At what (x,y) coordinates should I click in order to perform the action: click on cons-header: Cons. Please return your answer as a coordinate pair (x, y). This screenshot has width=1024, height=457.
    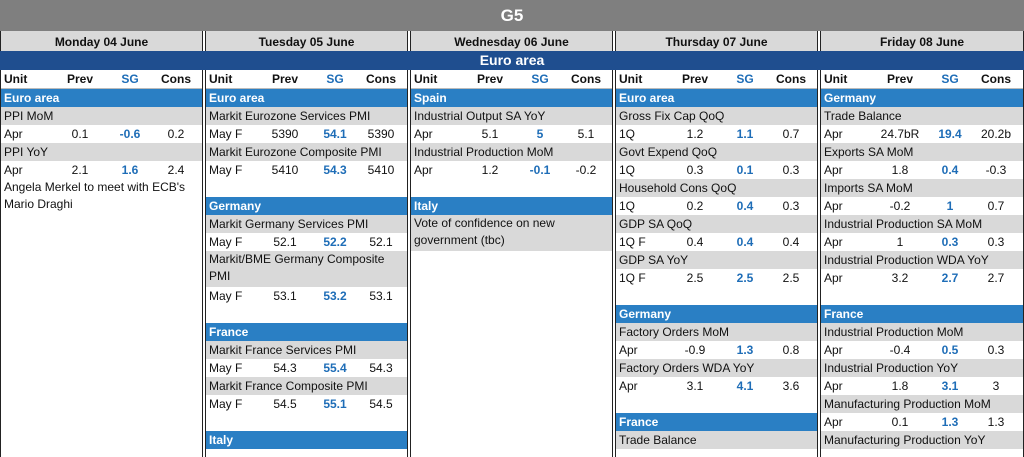
    Looking at the image, I should click on (381, 79).